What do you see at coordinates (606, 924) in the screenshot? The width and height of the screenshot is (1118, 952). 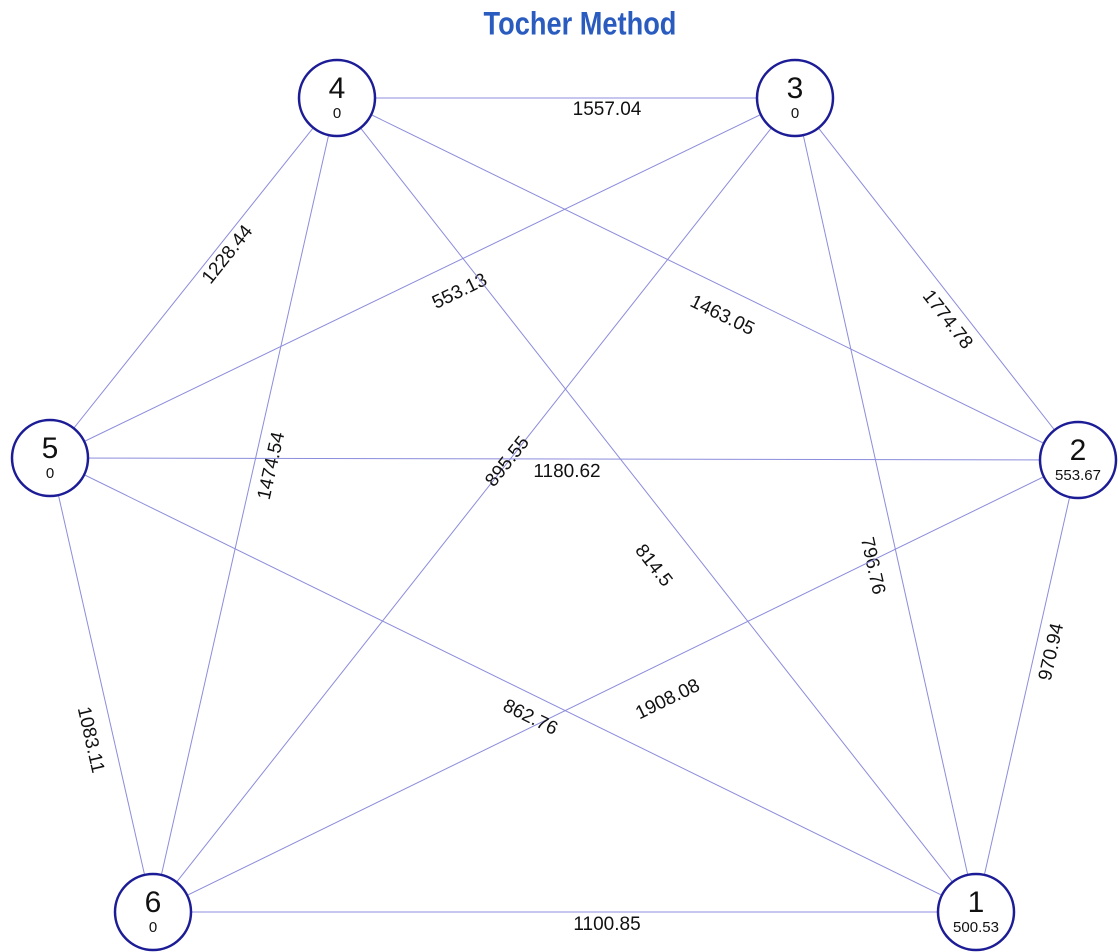 I see `edge-label: 1100.85` at bounding box center [606, 924].